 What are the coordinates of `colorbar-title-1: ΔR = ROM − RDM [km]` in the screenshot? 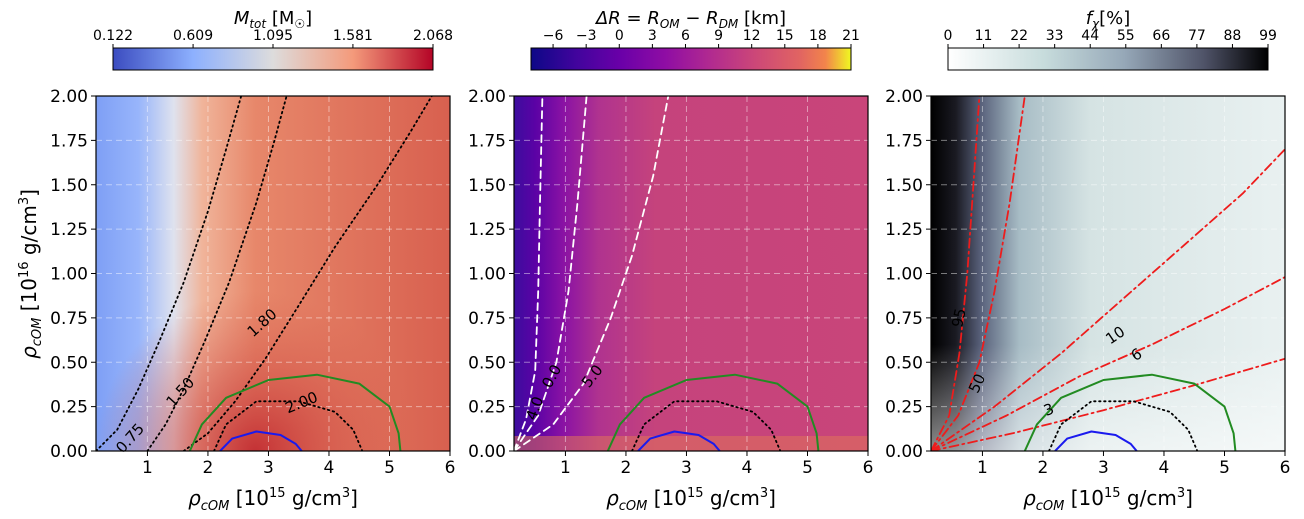 It's located at (690, 19).